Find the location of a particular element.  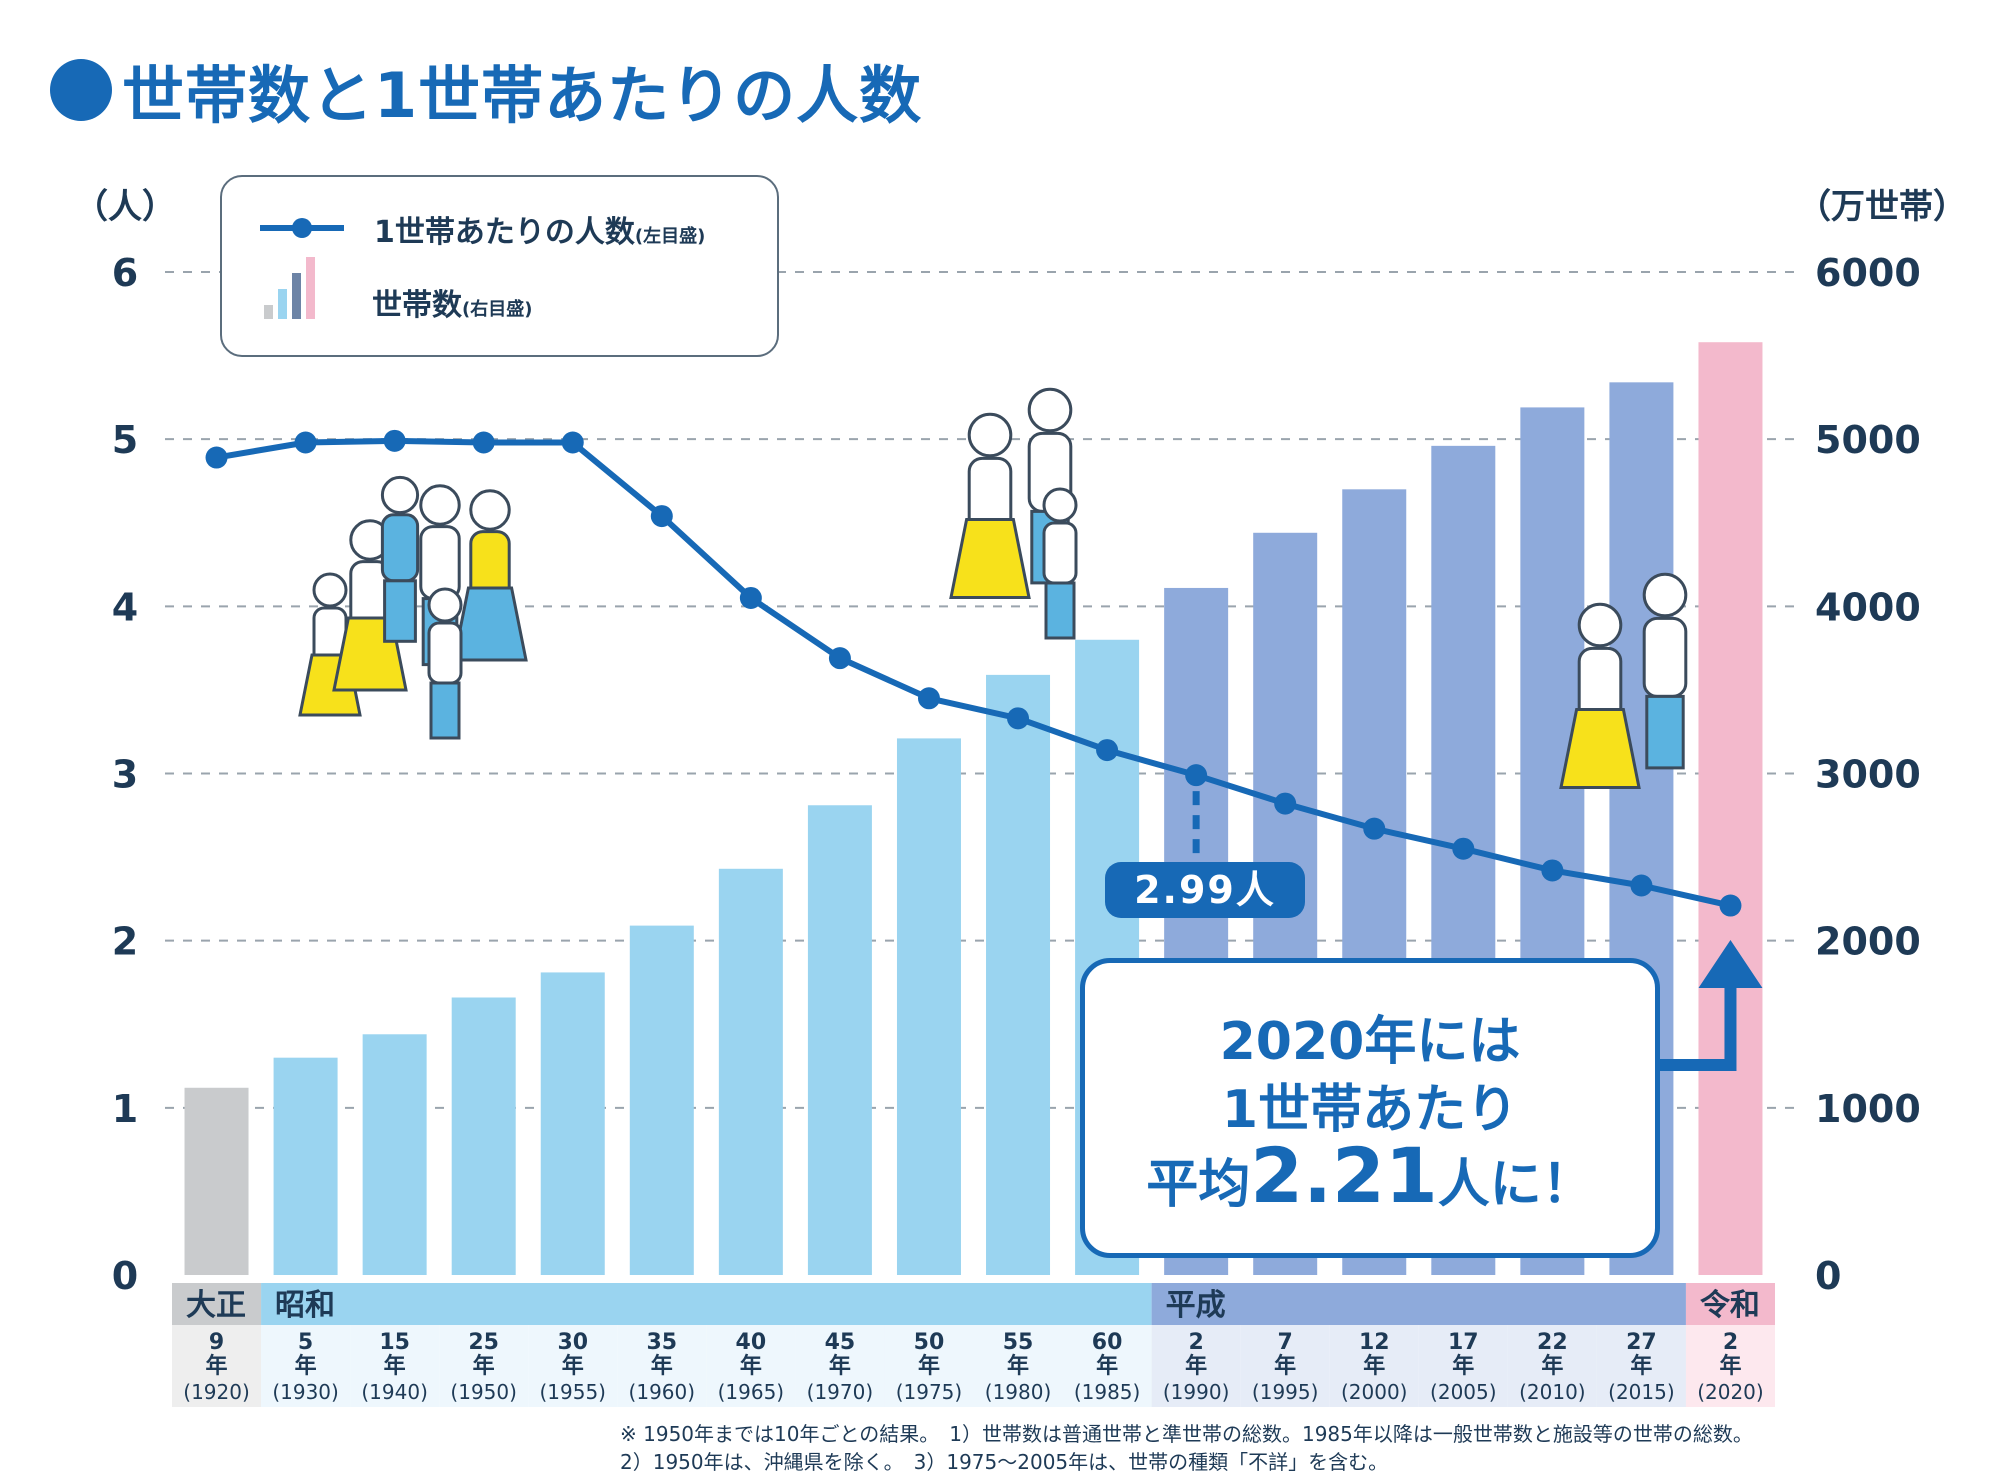

family1-grandmother-head is located at coordinates (490, 510).